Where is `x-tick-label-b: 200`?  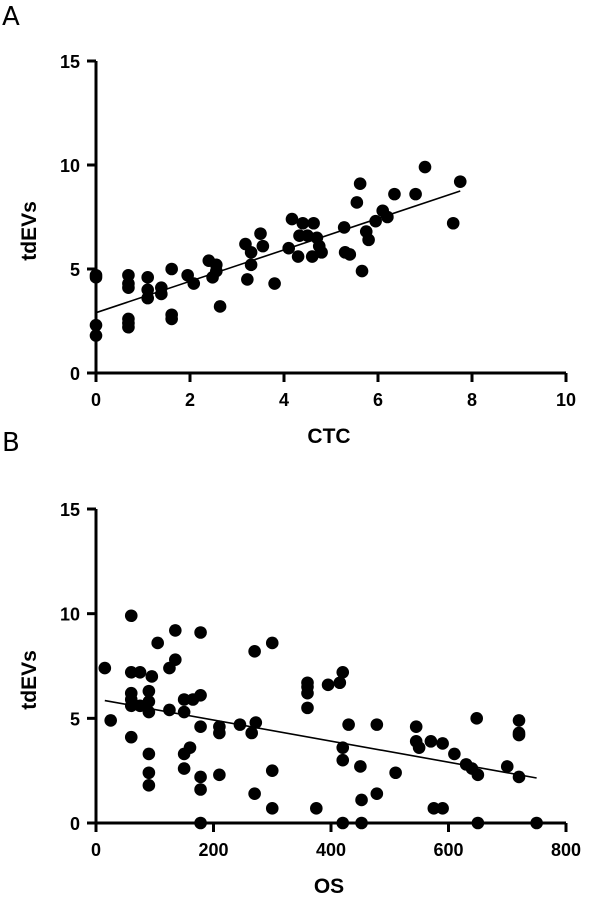 x-tick-label-b: 200 is located at coordinates (213, 850).